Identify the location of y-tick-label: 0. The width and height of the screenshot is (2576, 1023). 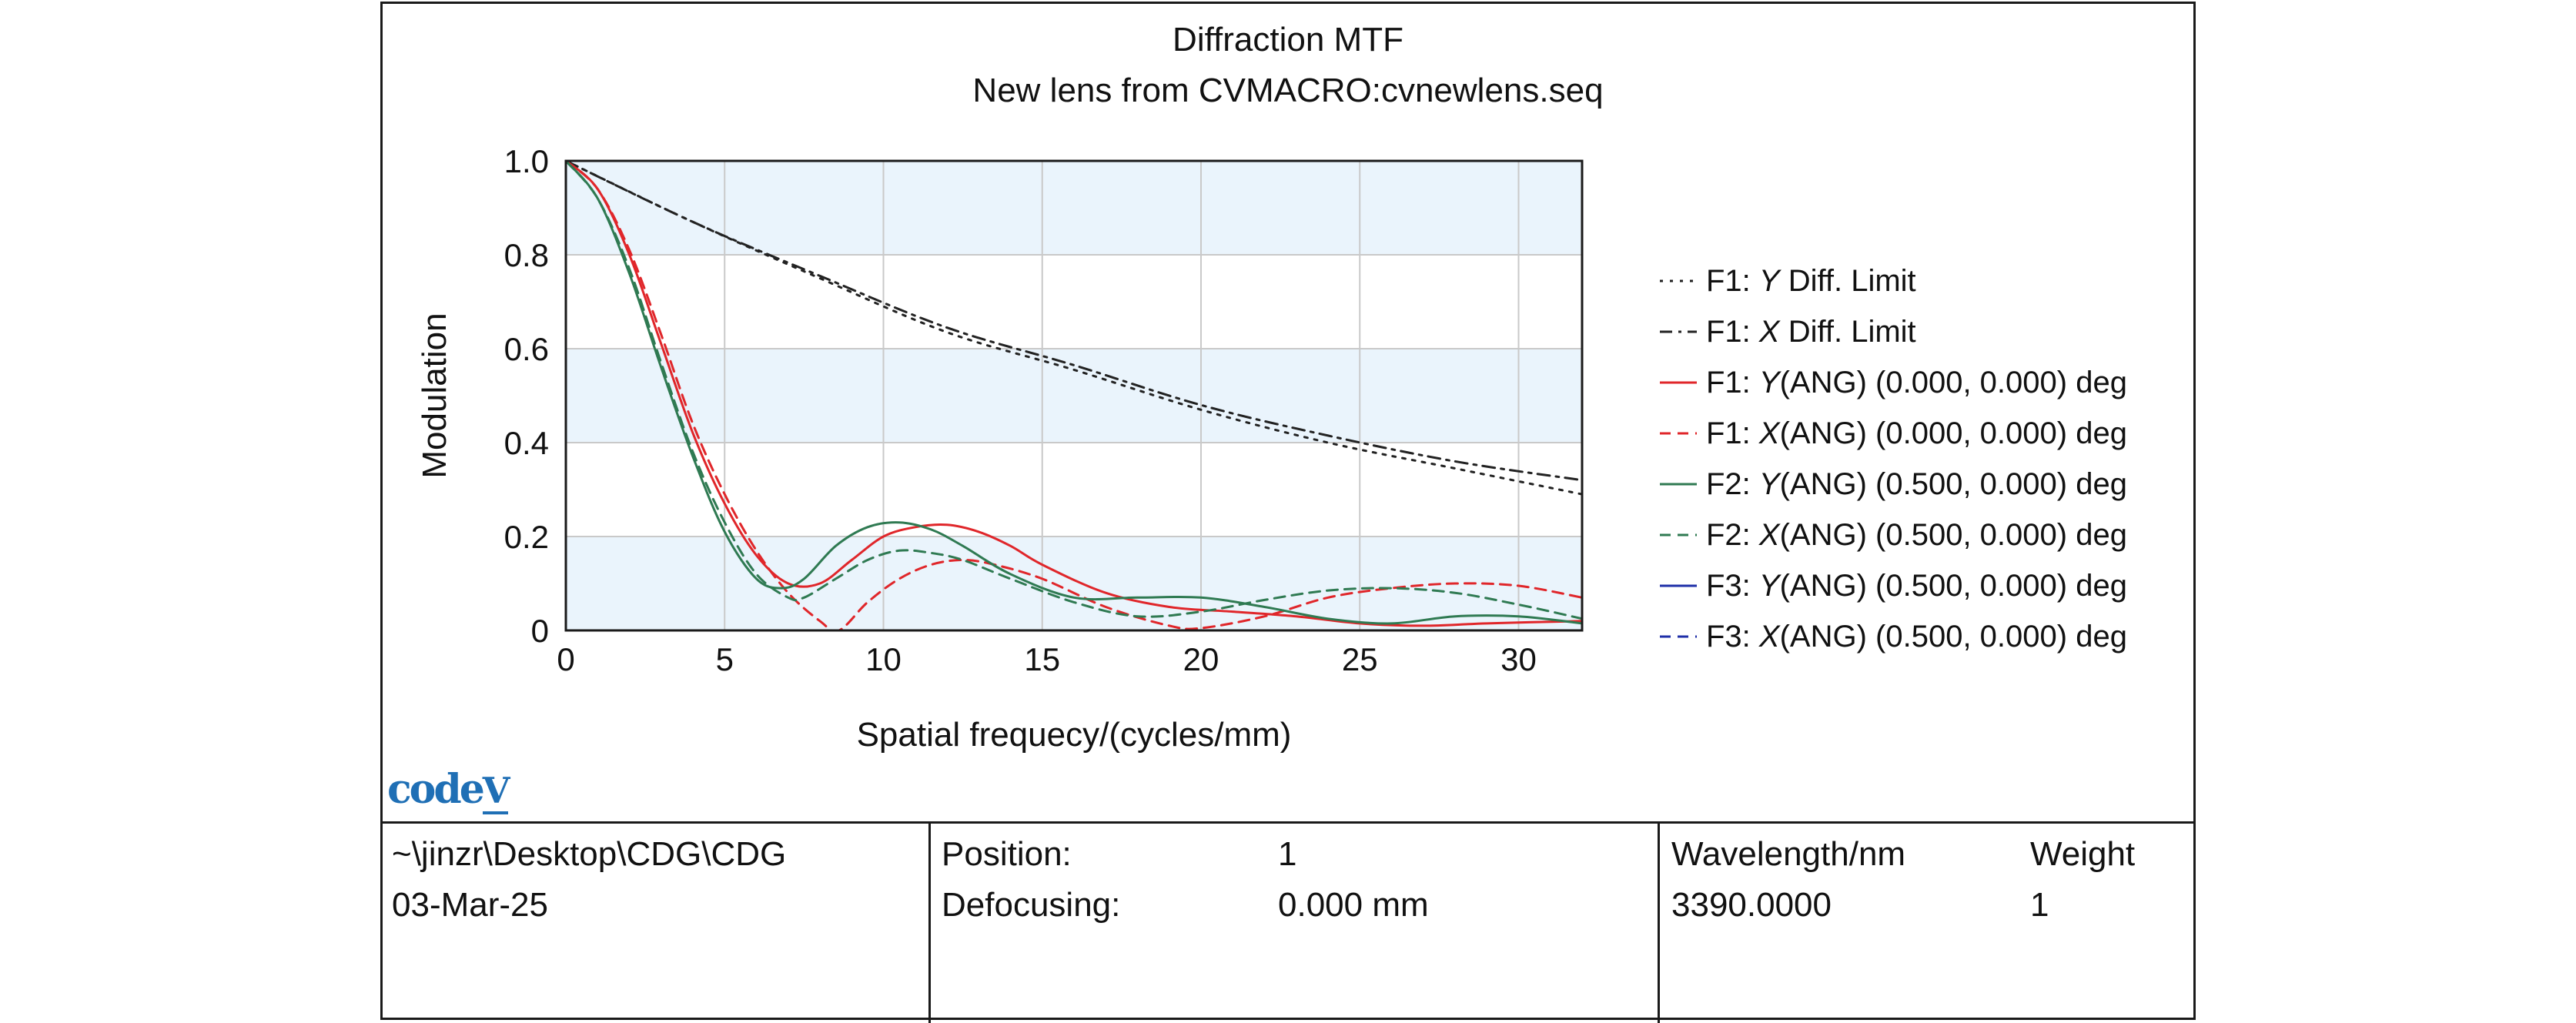
(540, 631).